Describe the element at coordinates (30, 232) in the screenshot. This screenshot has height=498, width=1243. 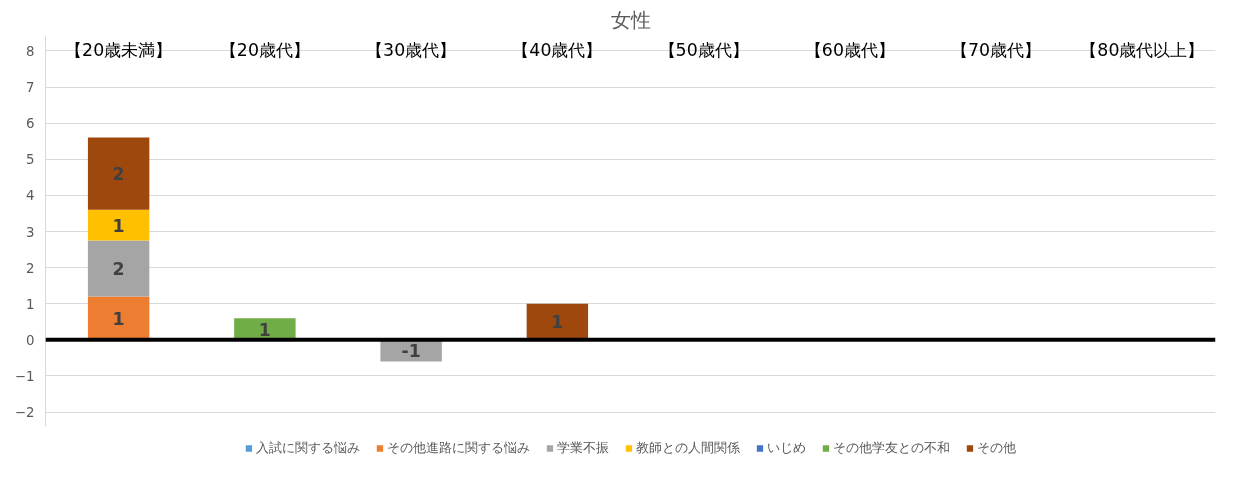
I see `y-tick-label: 3` at that location.